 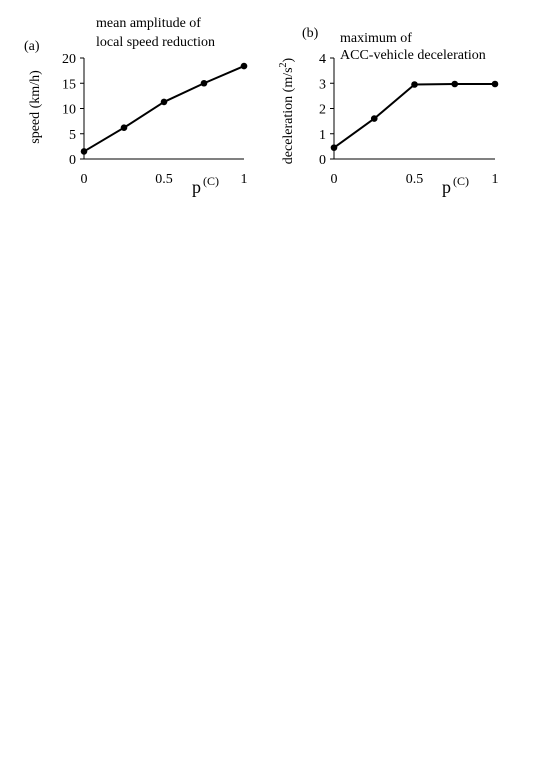 What do you see at coordinates (32, 46) in the screenshot?
I see `panel-label-a: (a)` at bounding box center [32, 46].